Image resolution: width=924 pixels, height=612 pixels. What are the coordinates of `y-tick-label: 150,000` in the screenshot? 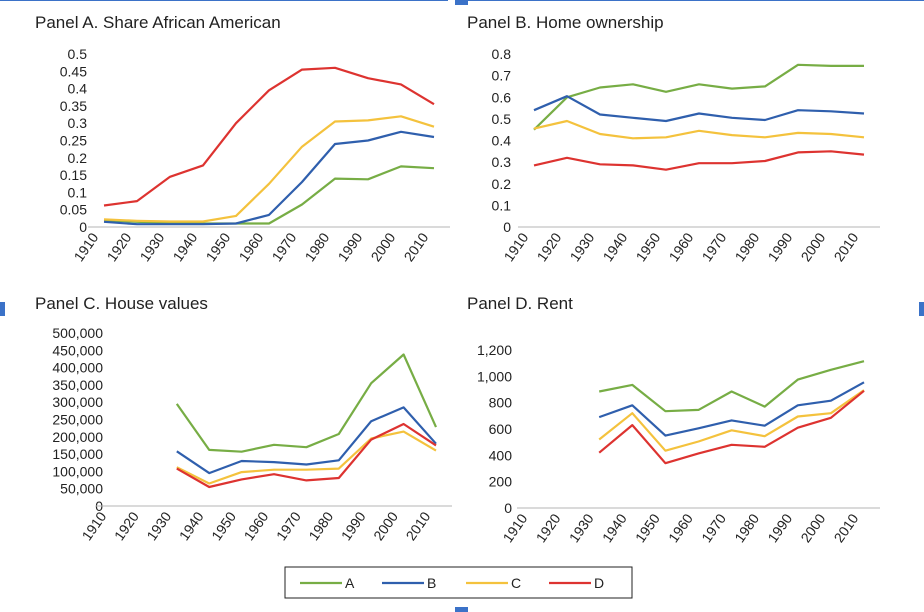 It's located at (77, 454).